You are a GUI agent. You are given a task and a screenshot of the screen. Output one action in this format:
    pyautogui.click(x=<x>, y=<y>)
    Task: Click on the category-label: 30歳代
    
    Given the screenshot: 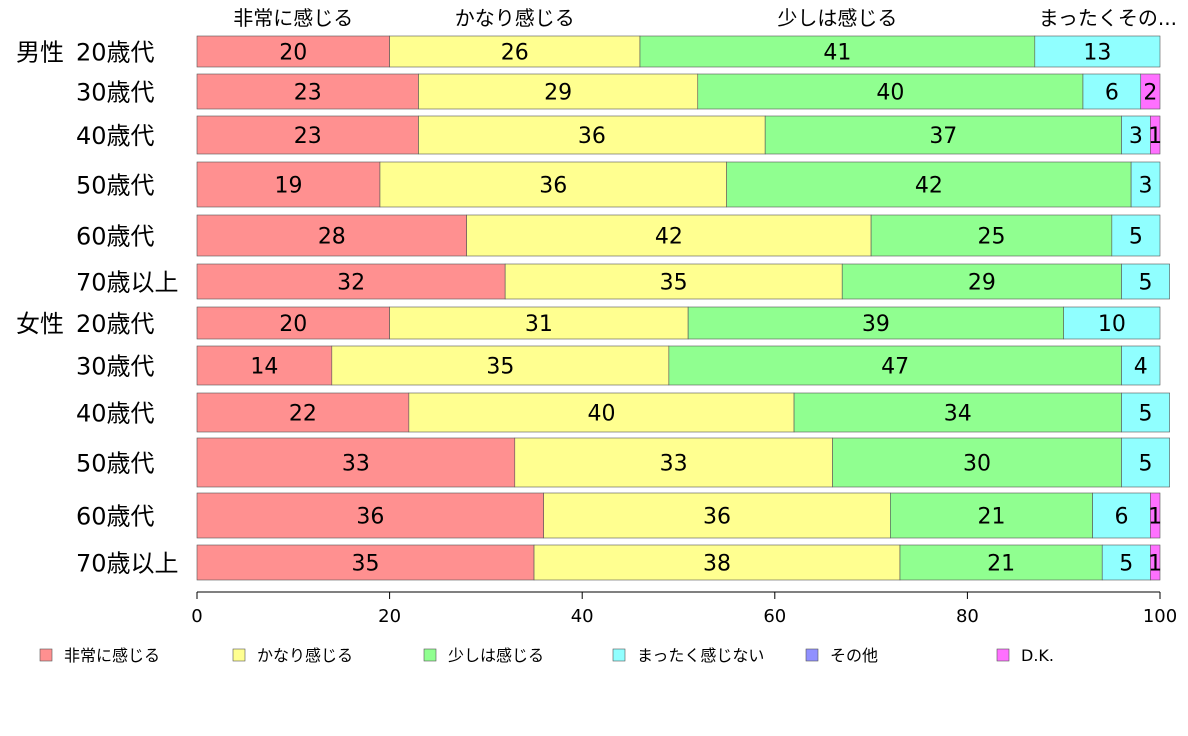 What is the action you would take?
    pyautogui.click(x=115, y=93)
    